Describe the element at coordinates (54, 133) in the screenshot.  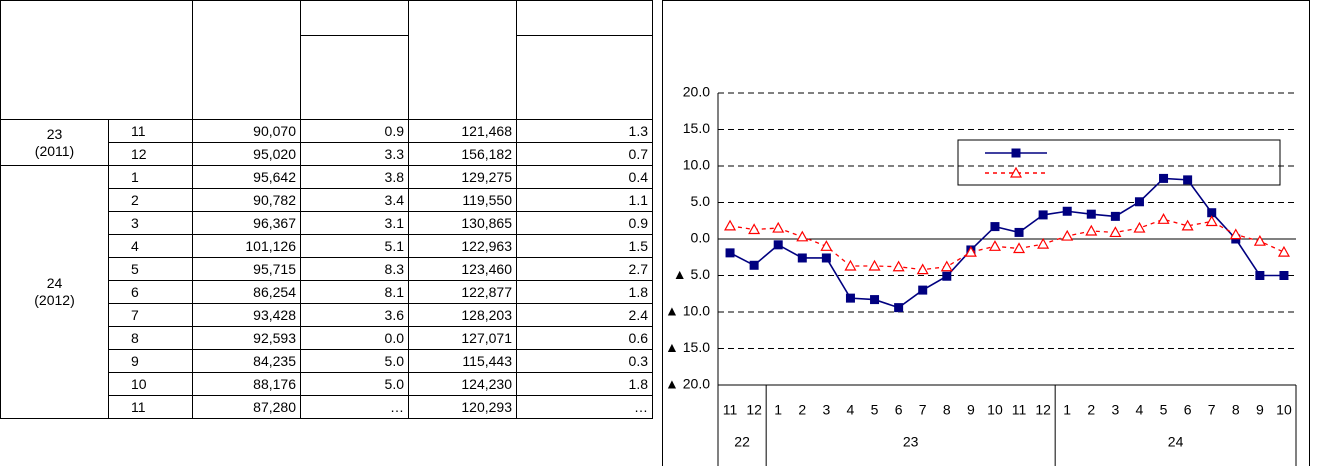
I see `year-label: 23` at that location.